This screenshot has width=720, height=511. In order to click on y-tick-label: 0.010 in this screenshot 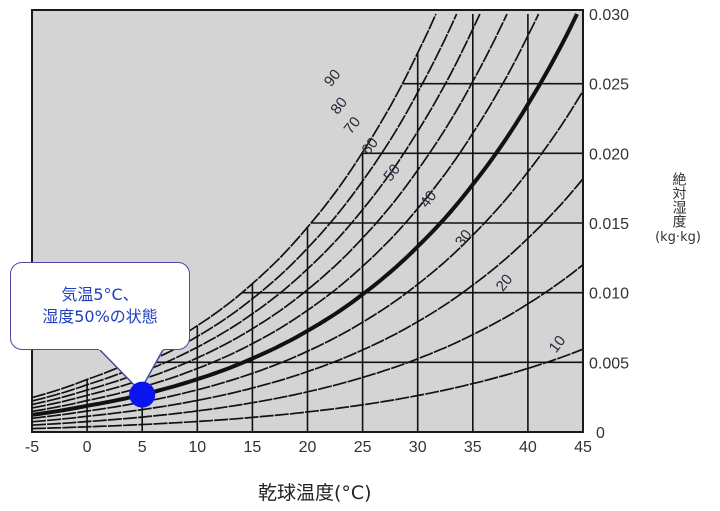, I will do `click(609, 294)`.